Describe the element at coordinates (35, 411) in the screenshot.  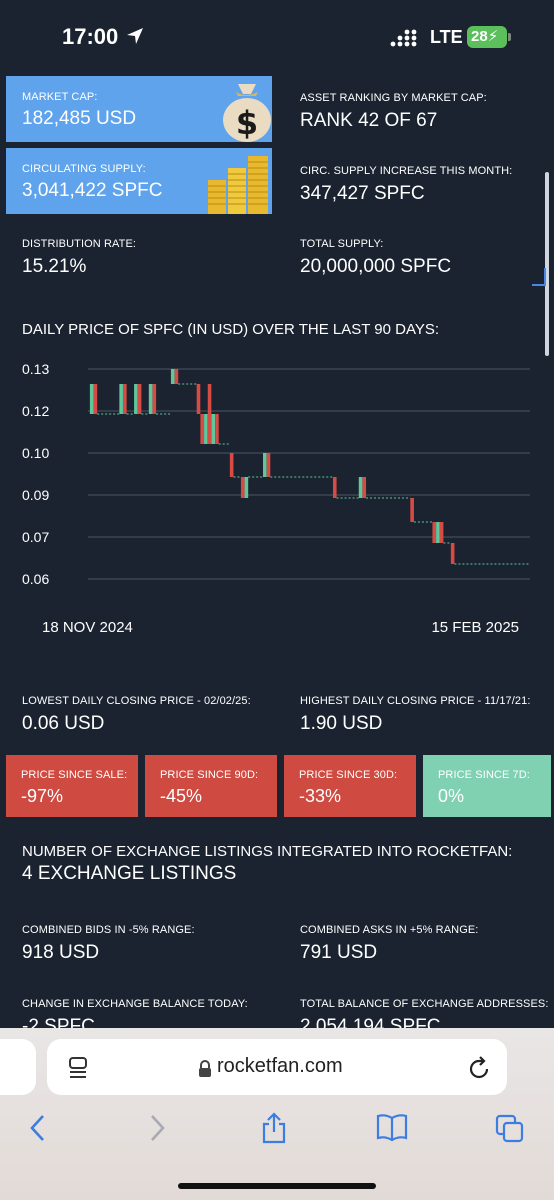
I see `y-tick-label: 0.12` at that location.